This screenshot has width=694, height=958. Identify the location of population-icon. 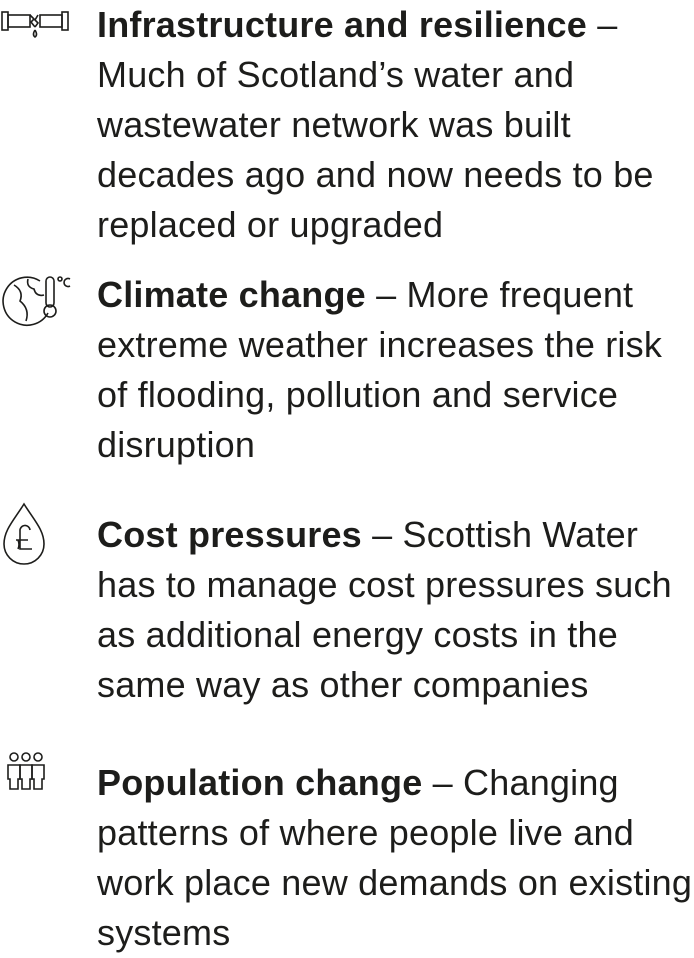
(26, 771).